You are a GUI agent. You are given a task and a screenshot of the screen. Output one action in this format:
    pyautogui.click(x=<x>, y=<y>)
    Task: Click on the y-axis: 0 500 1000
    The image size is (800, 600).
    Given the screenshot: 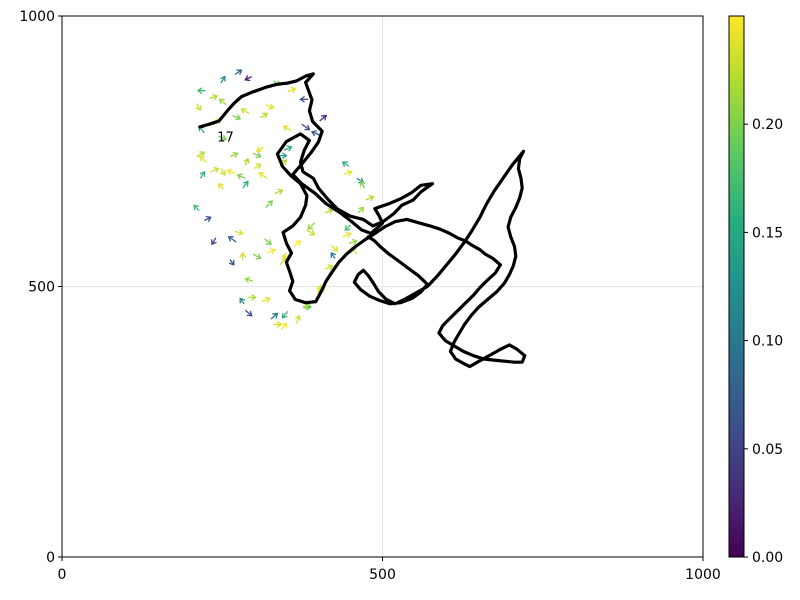 What is the action you would take?
    pyautogui.click(x=40, y=287)
    